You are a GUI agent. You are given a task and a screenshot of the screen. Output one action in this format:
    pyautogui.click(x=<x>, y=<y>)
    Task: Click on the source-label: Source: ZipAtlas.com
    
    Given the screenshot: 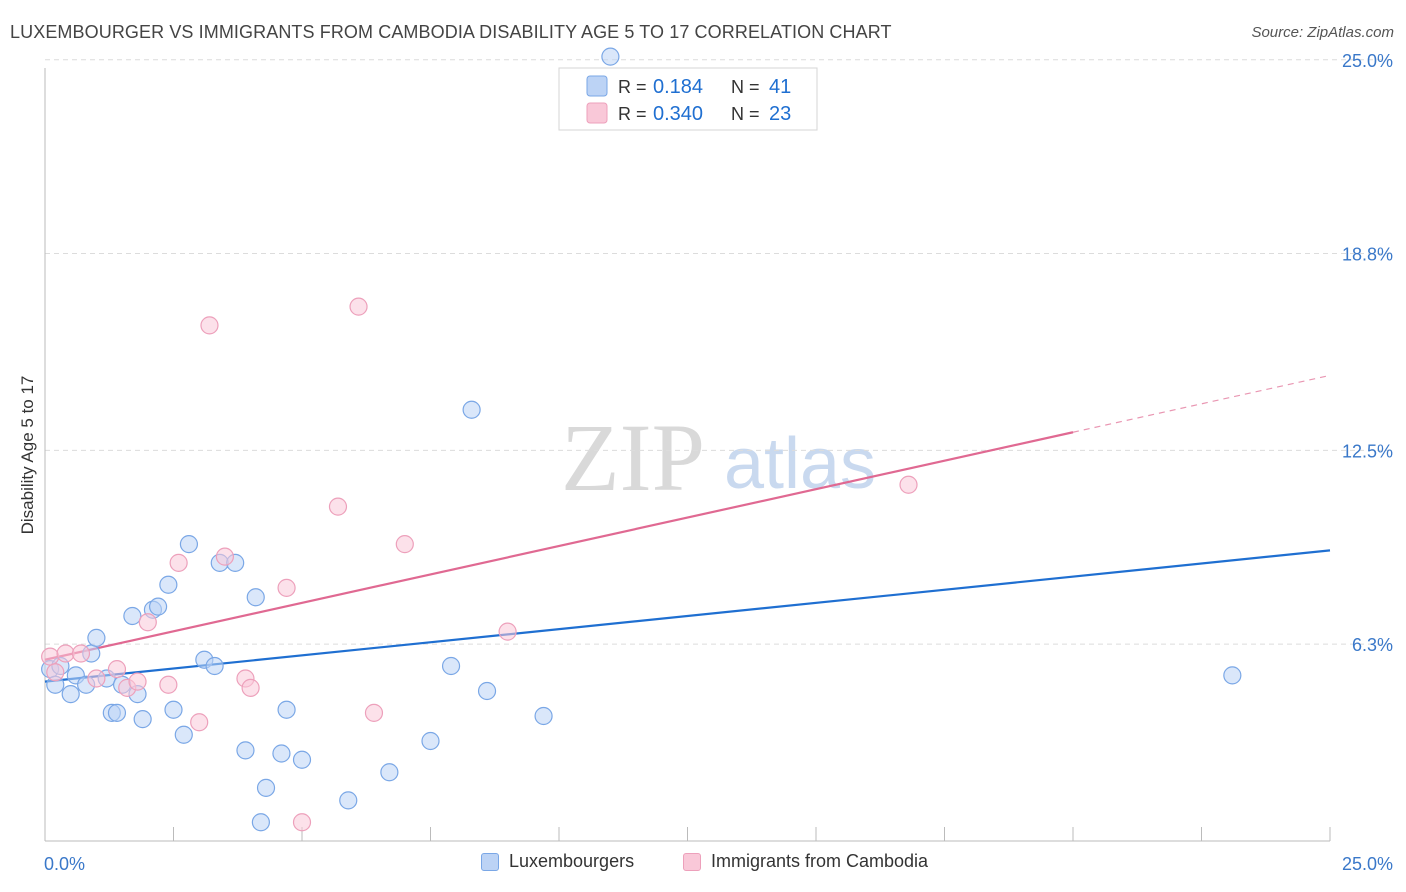 What is the action you would take?
    pyautogui.click(x=1322, y=32)
    